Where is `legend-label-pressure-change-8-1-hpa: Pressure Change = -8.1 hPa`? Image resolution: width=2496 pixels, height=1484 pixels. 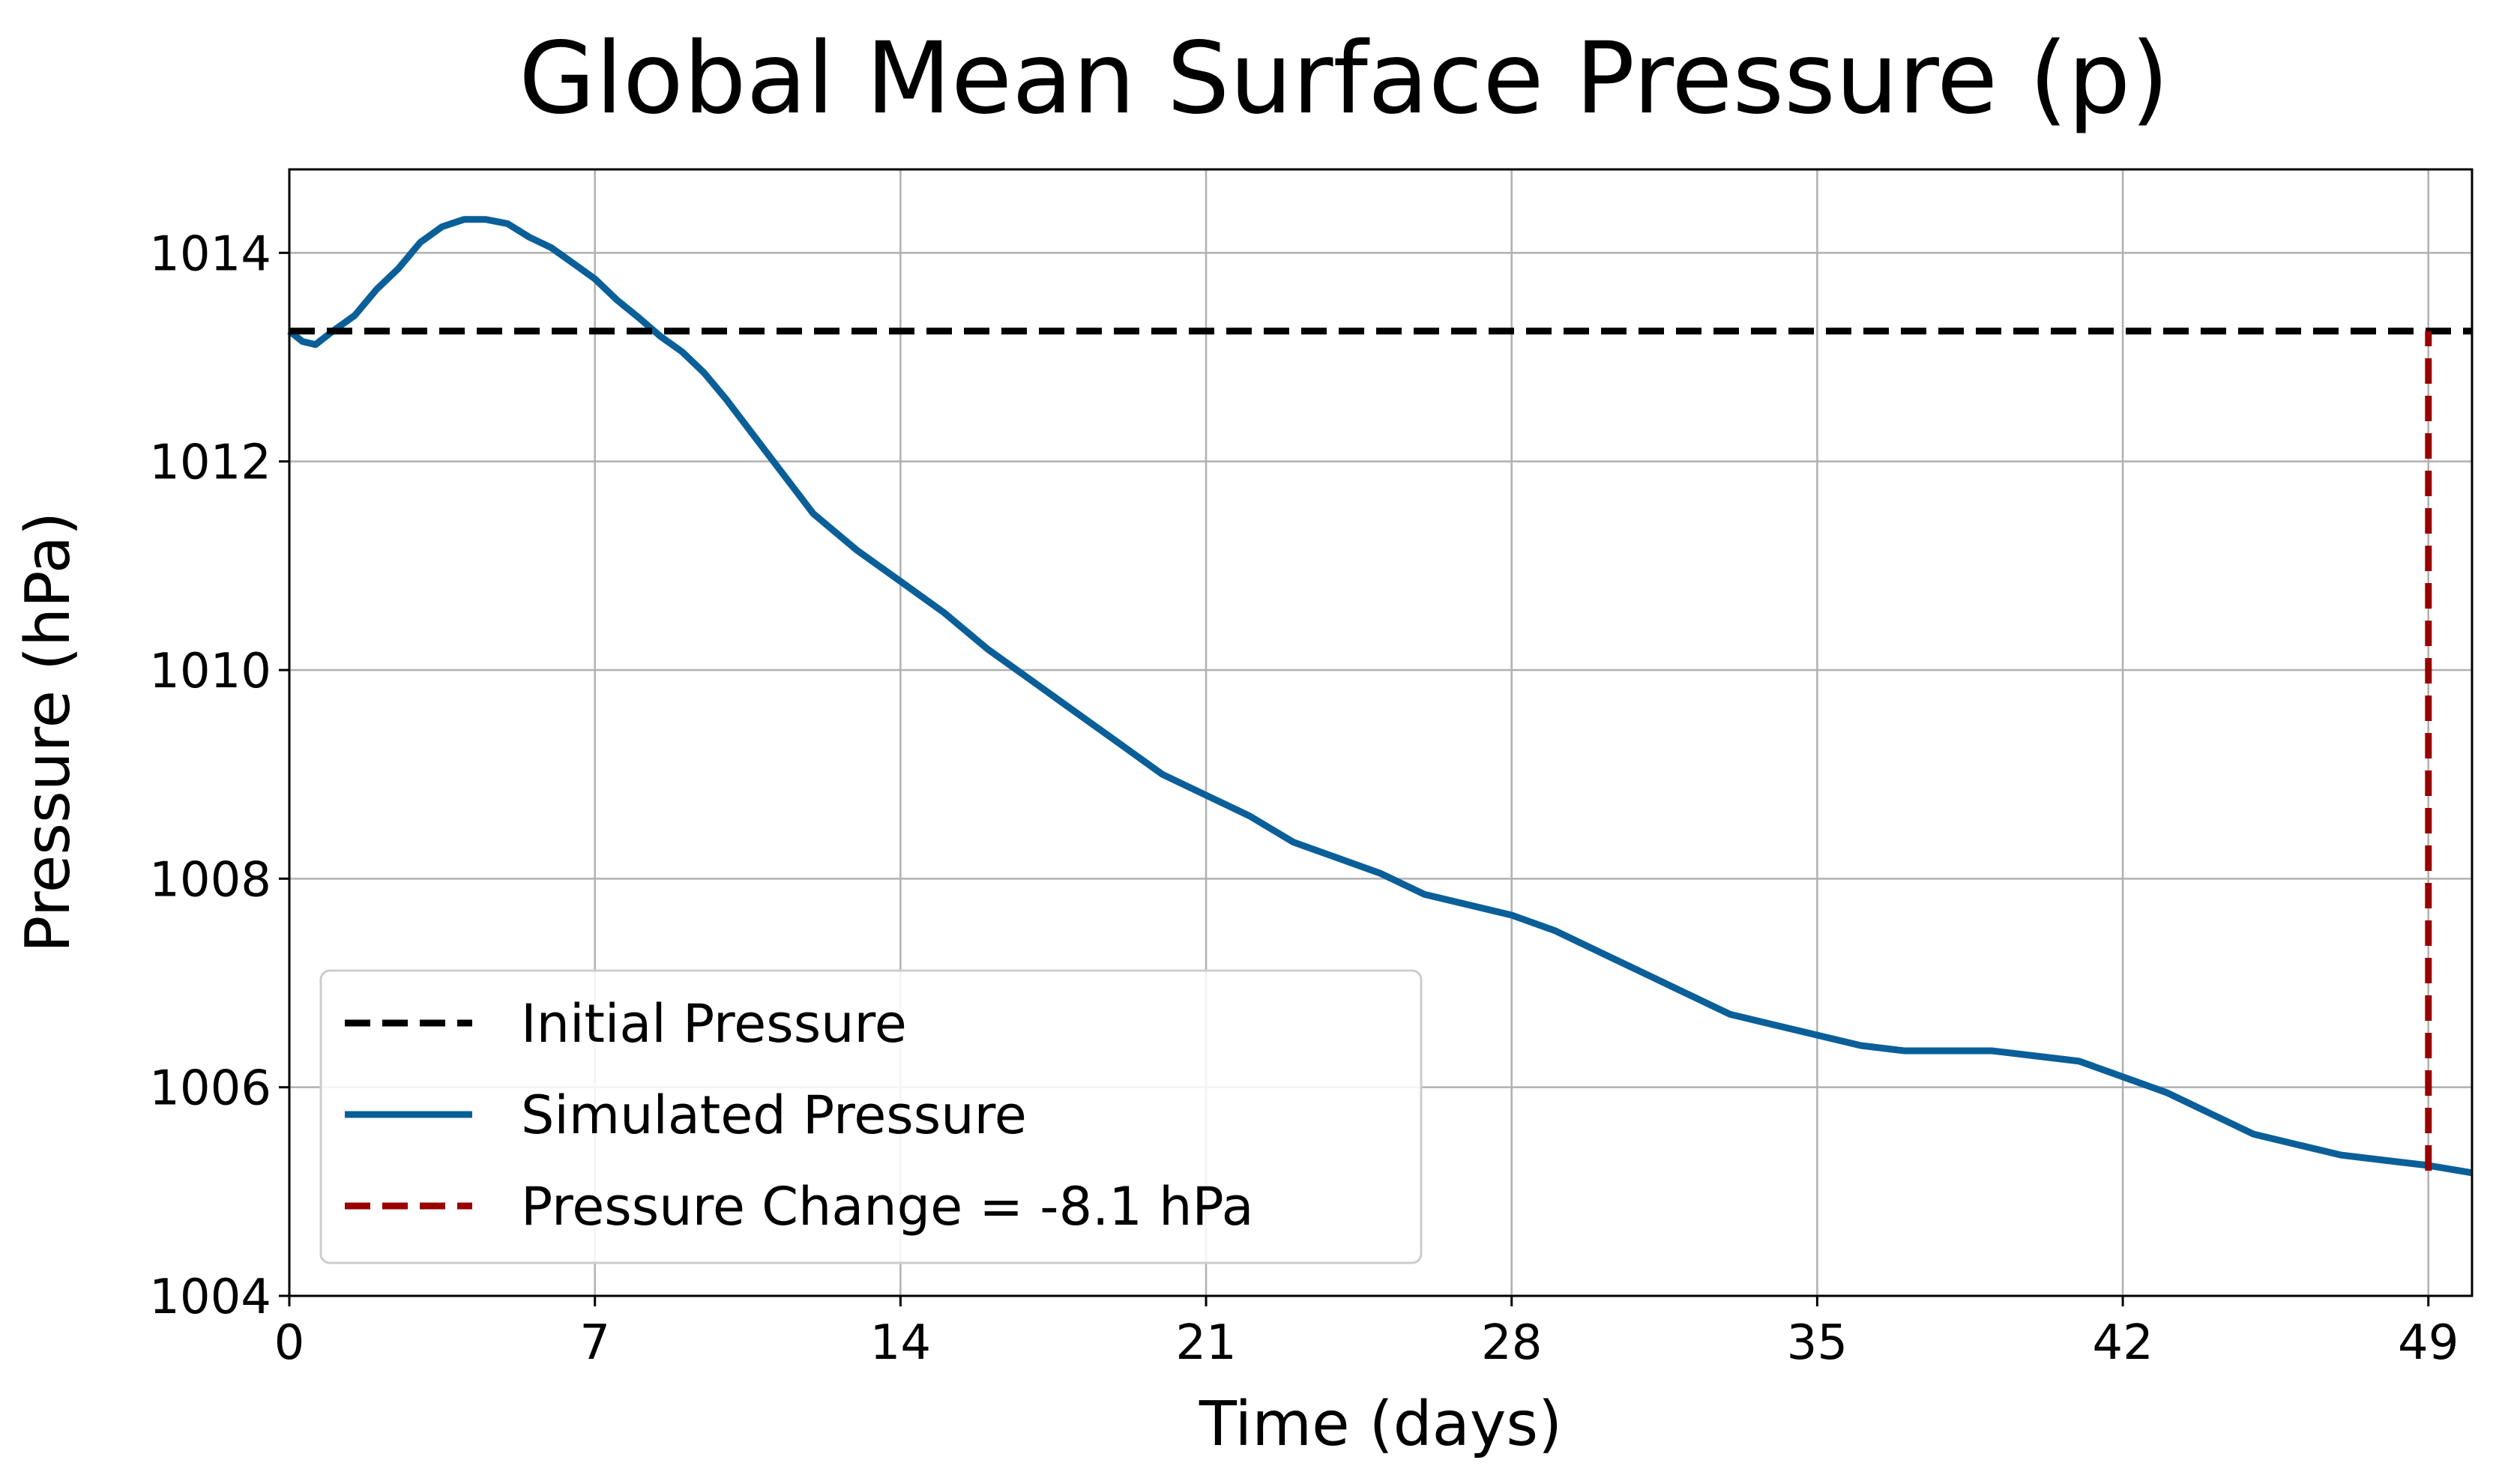
legend-label-pressure-change-8-1-hpa: Pressure Change = -8.1 hPa is located at coordinates (887, 1207).